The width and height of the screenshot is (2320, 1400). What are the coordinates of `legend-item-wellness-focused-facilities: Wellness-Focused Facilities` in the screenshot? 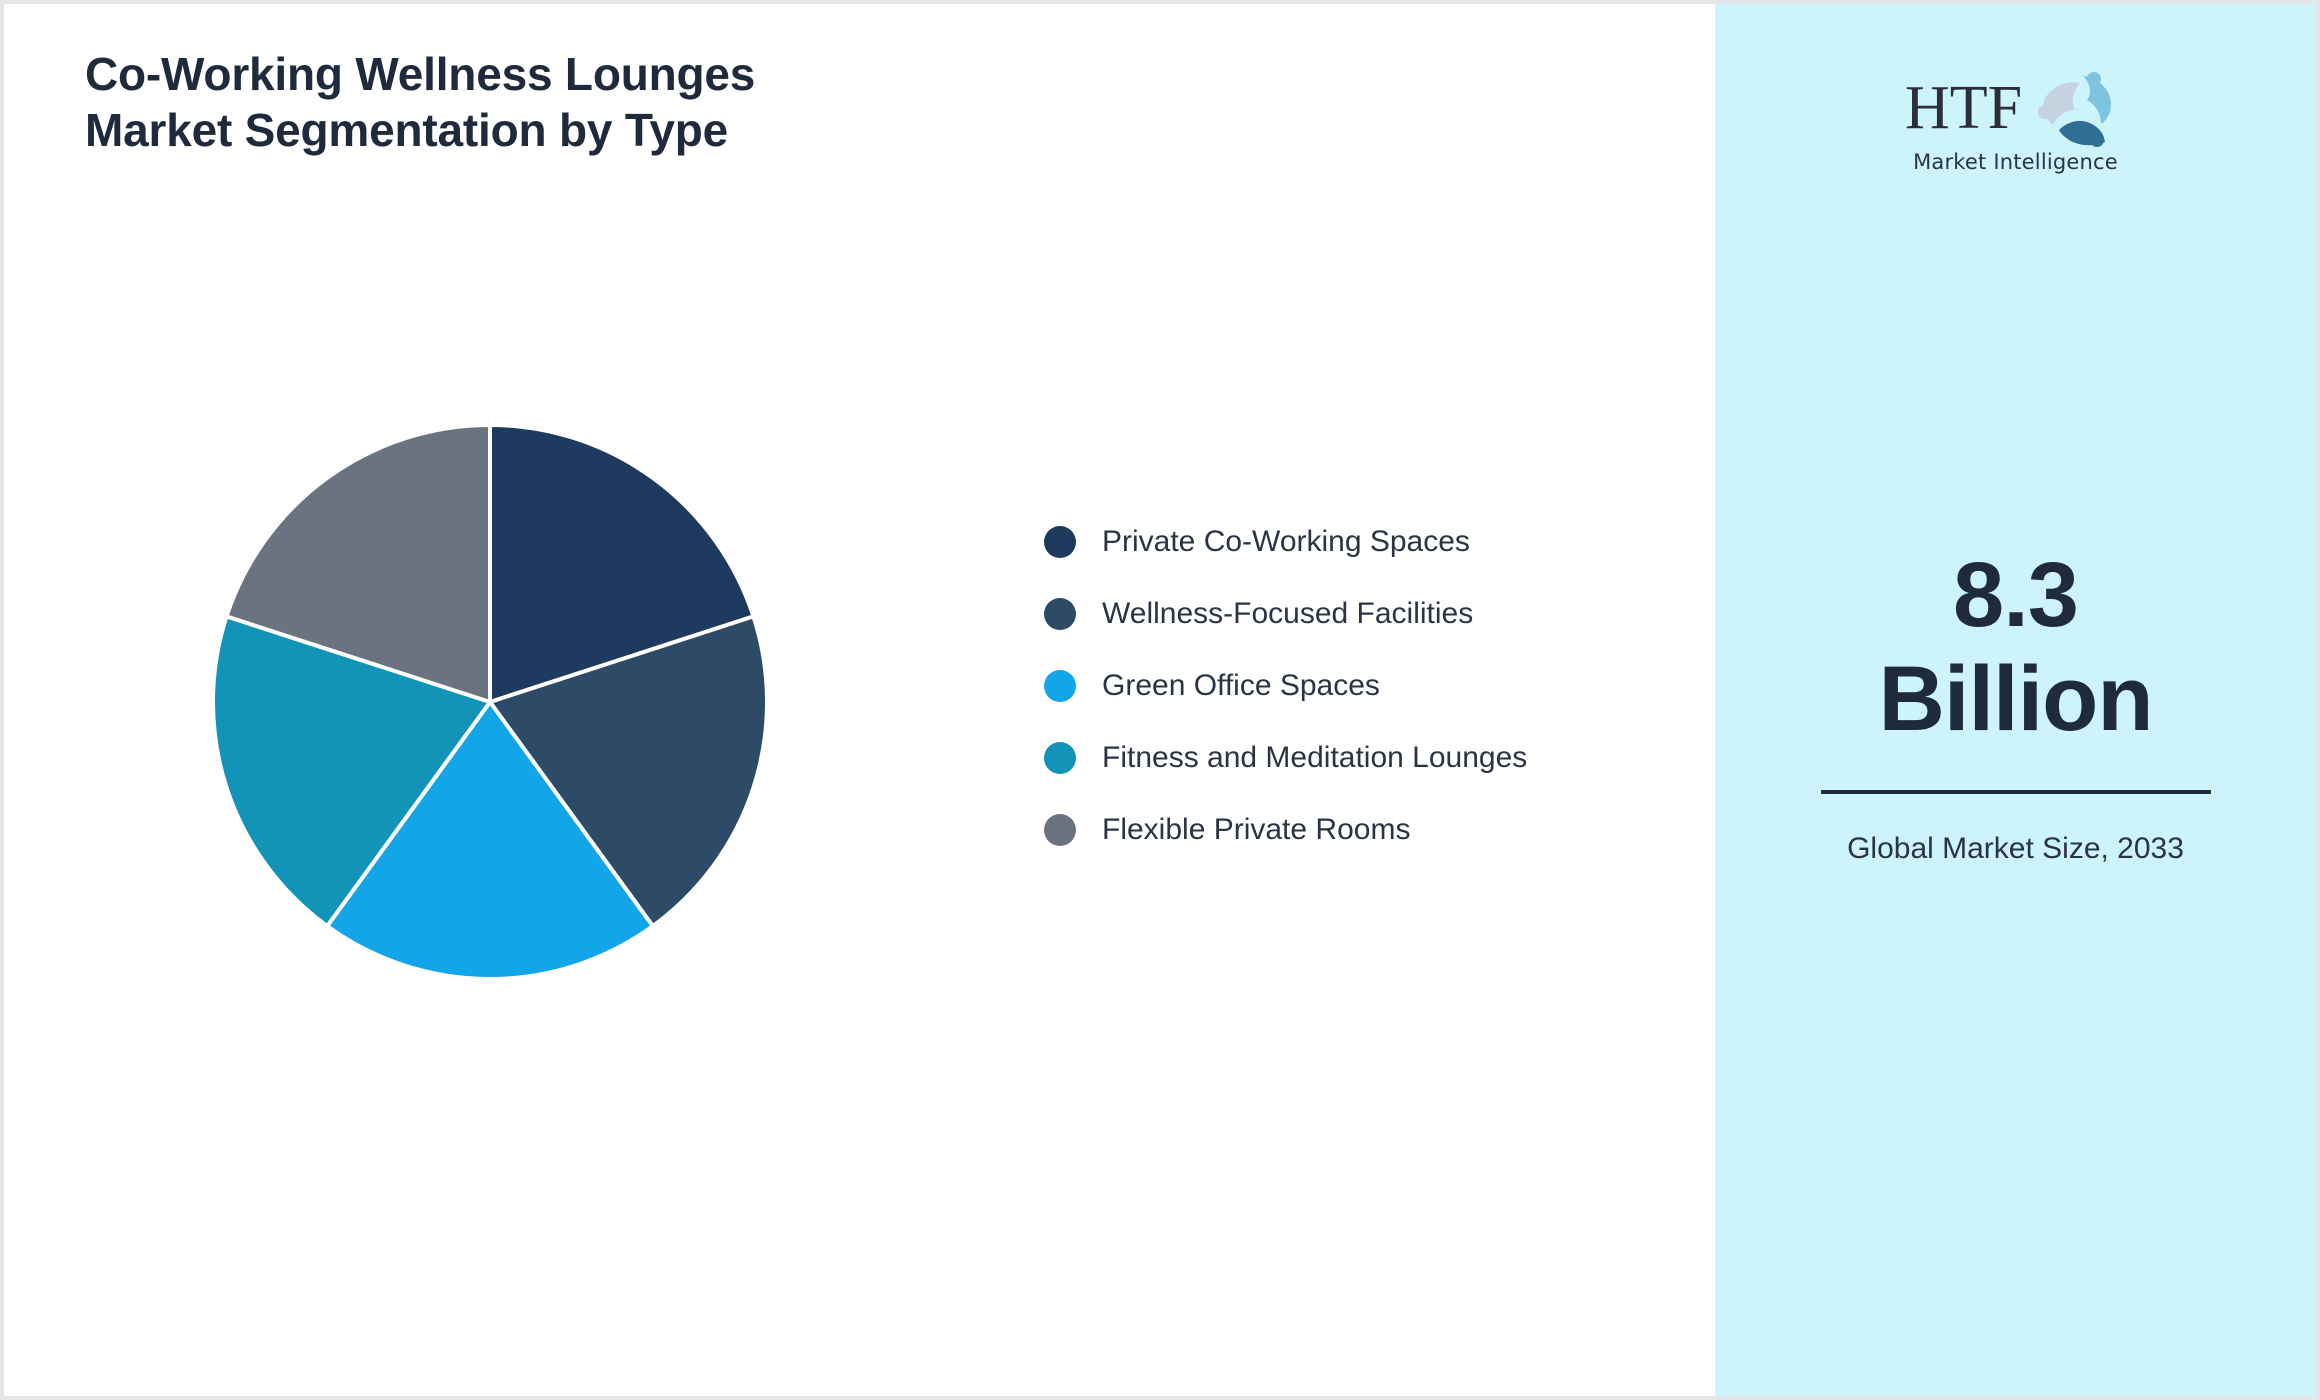 It's located at (1285, 614).